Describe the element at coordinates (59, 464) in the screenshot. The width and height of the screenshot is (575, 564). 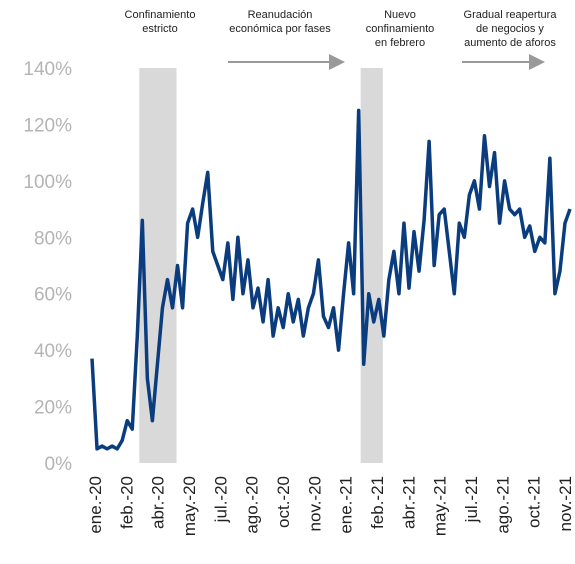
I see `y-tick-label: 0%` at that location.